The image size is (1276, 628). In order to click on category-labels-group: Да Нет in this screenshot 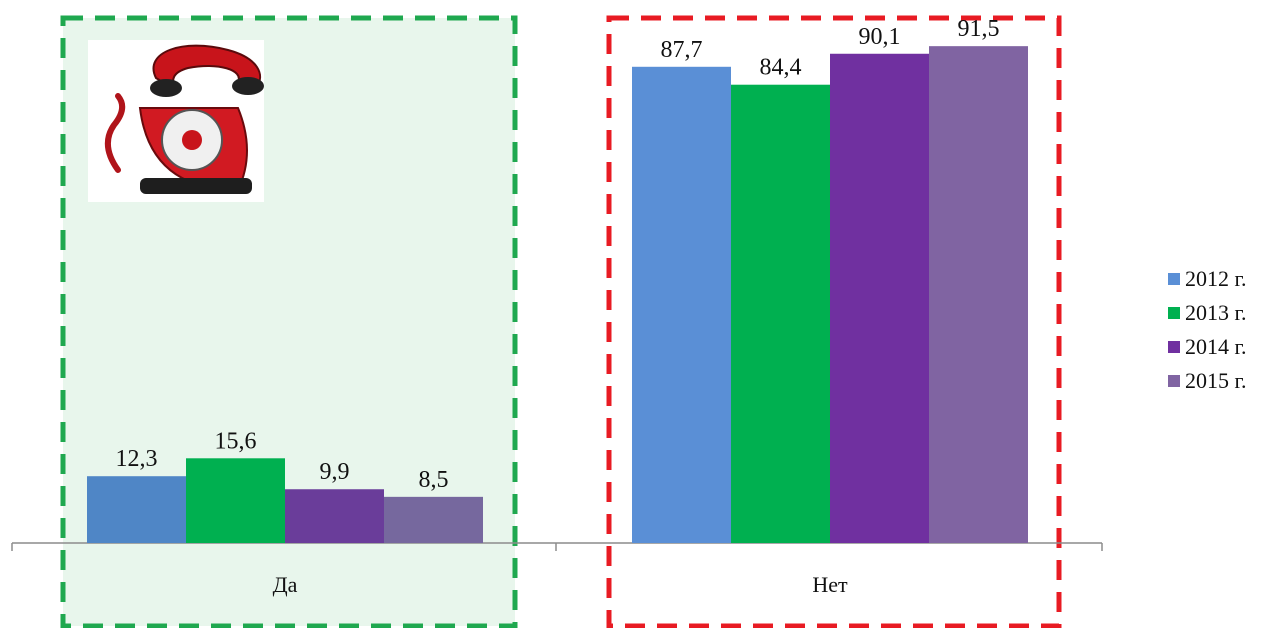, I will do `click(560, 584)`.